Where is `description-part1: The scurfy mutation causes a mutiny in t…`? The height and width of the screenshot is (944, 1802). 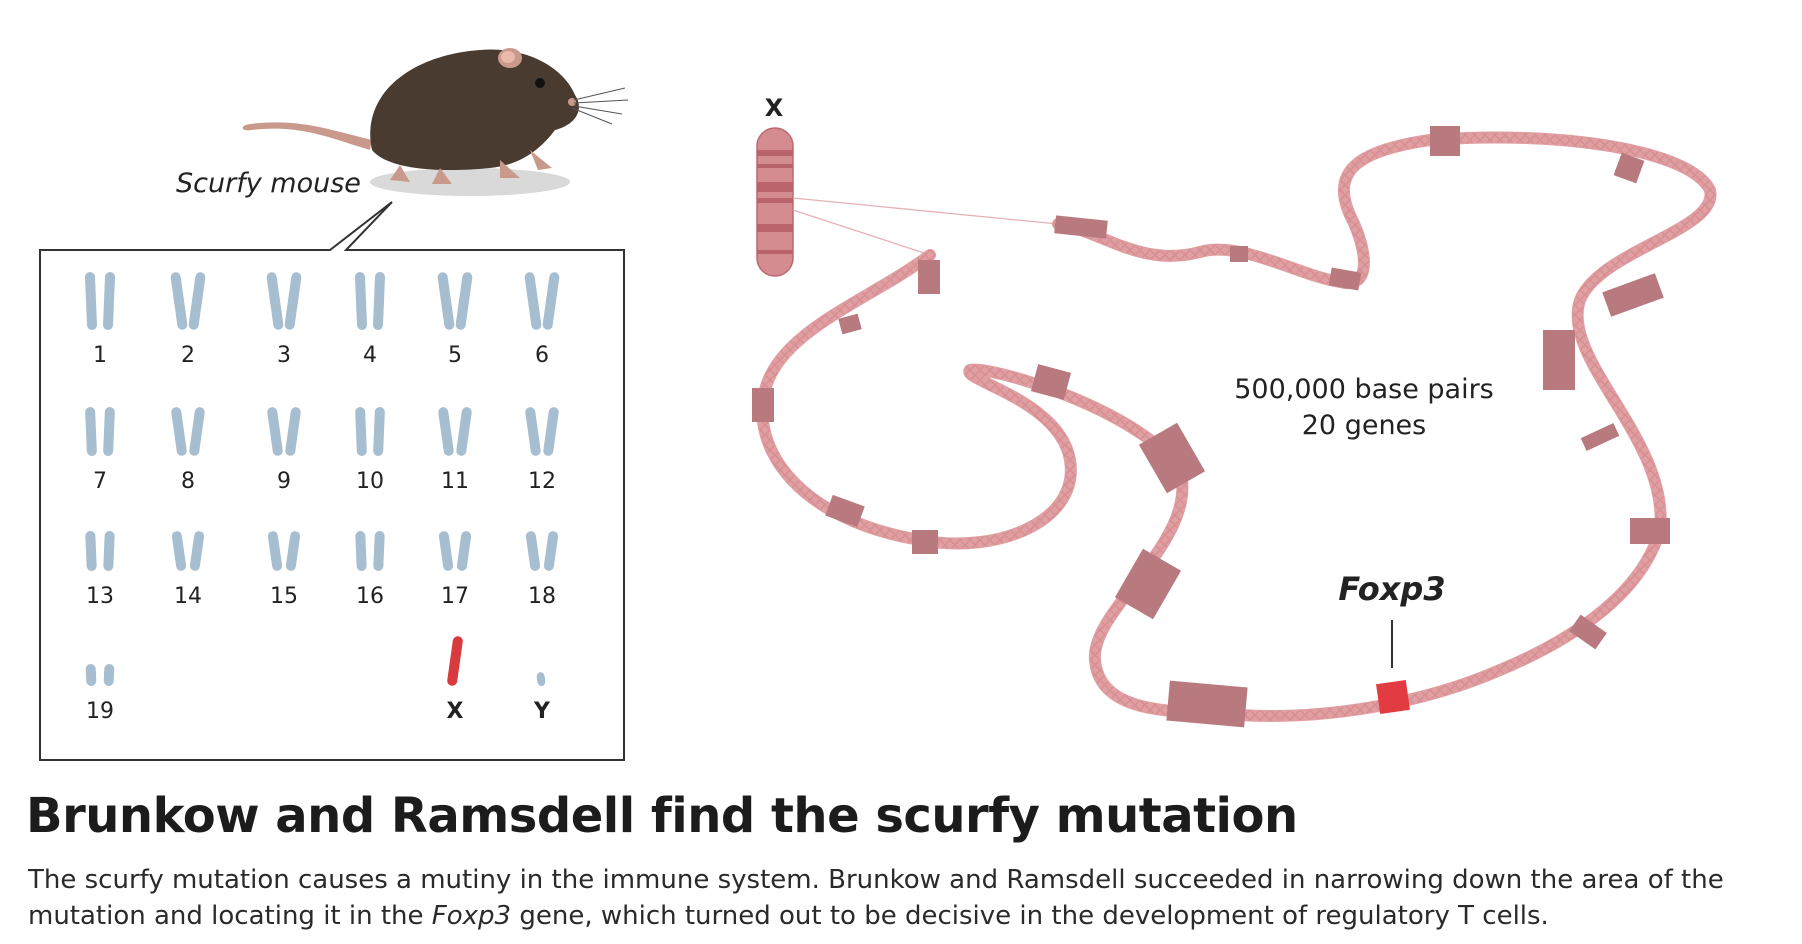
description-part1: The scurfy mutation causes a mutiny in t… is located at coordinates (876, 898).